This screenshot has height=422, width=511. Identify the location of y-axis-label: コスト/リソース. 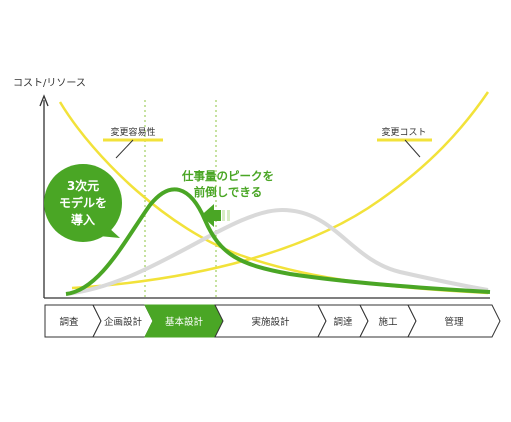
(49, 83).